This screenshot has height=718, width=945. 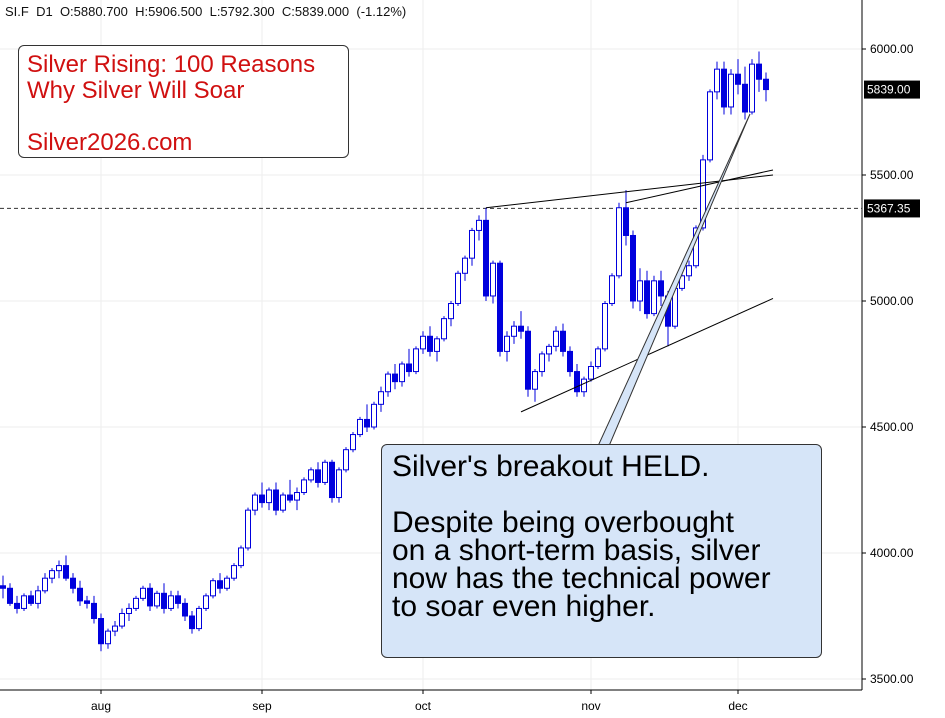 I want to click on x-tick-label: dec, so click(x=737, y=706).